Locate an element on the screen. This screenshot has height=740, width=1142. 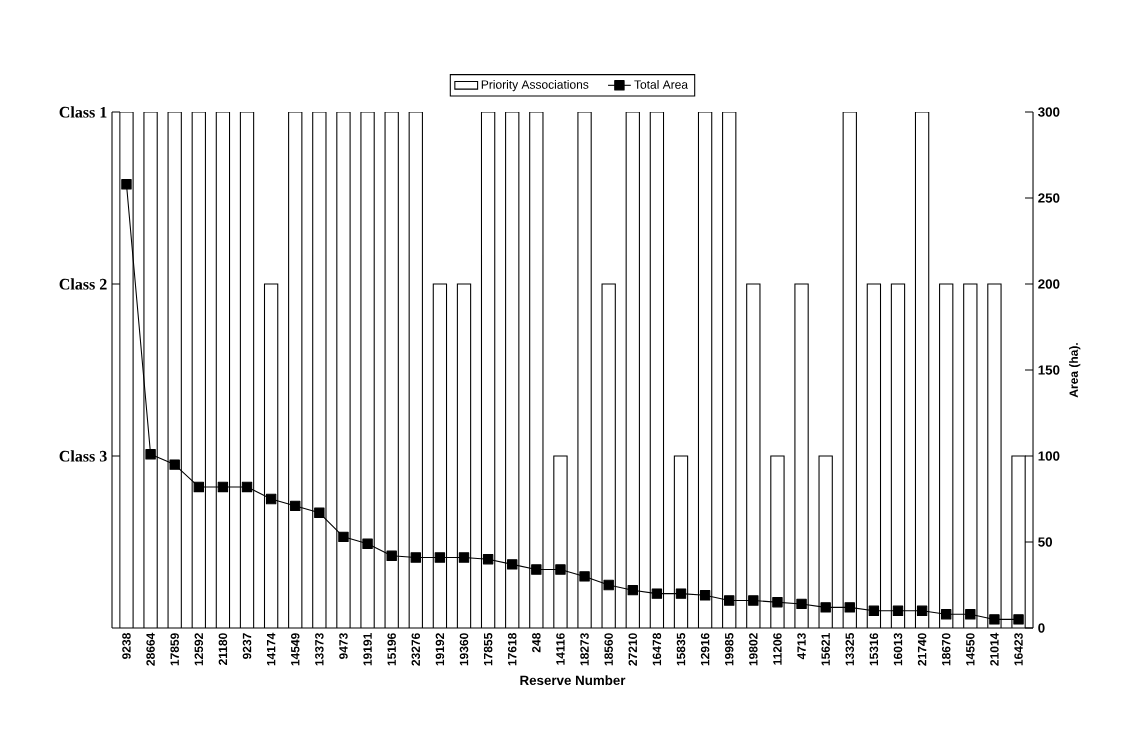
y-tick-label: 0 is located at coordinates (1041, 628).